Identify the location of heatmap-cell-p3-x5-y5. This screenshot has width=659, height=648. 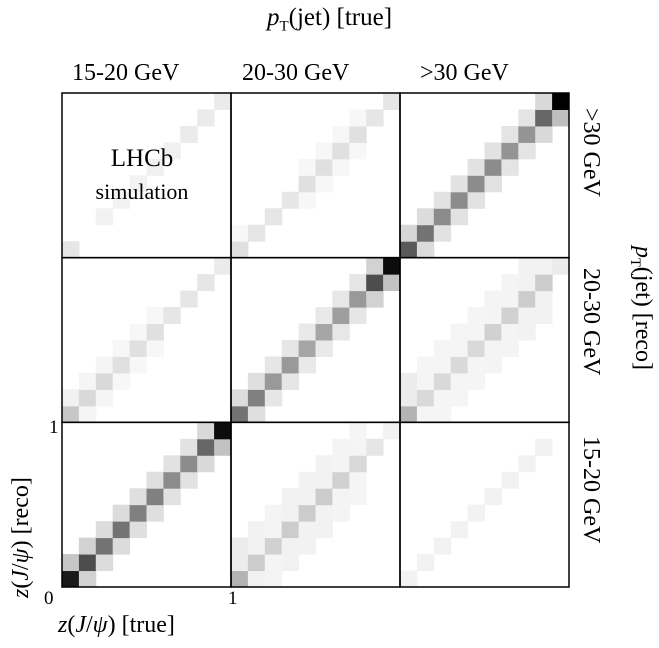
(155, 332).